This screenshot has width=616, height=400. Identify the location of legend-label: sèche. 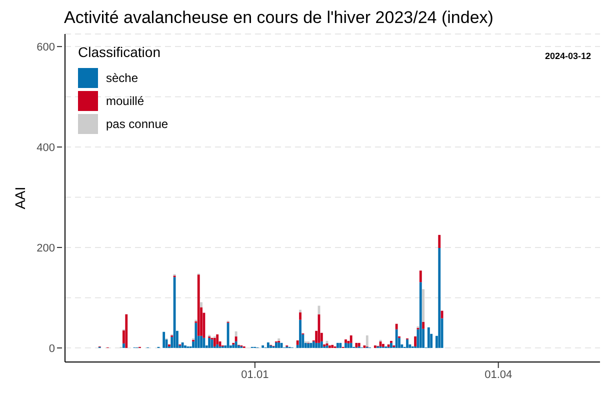
(122, 77).